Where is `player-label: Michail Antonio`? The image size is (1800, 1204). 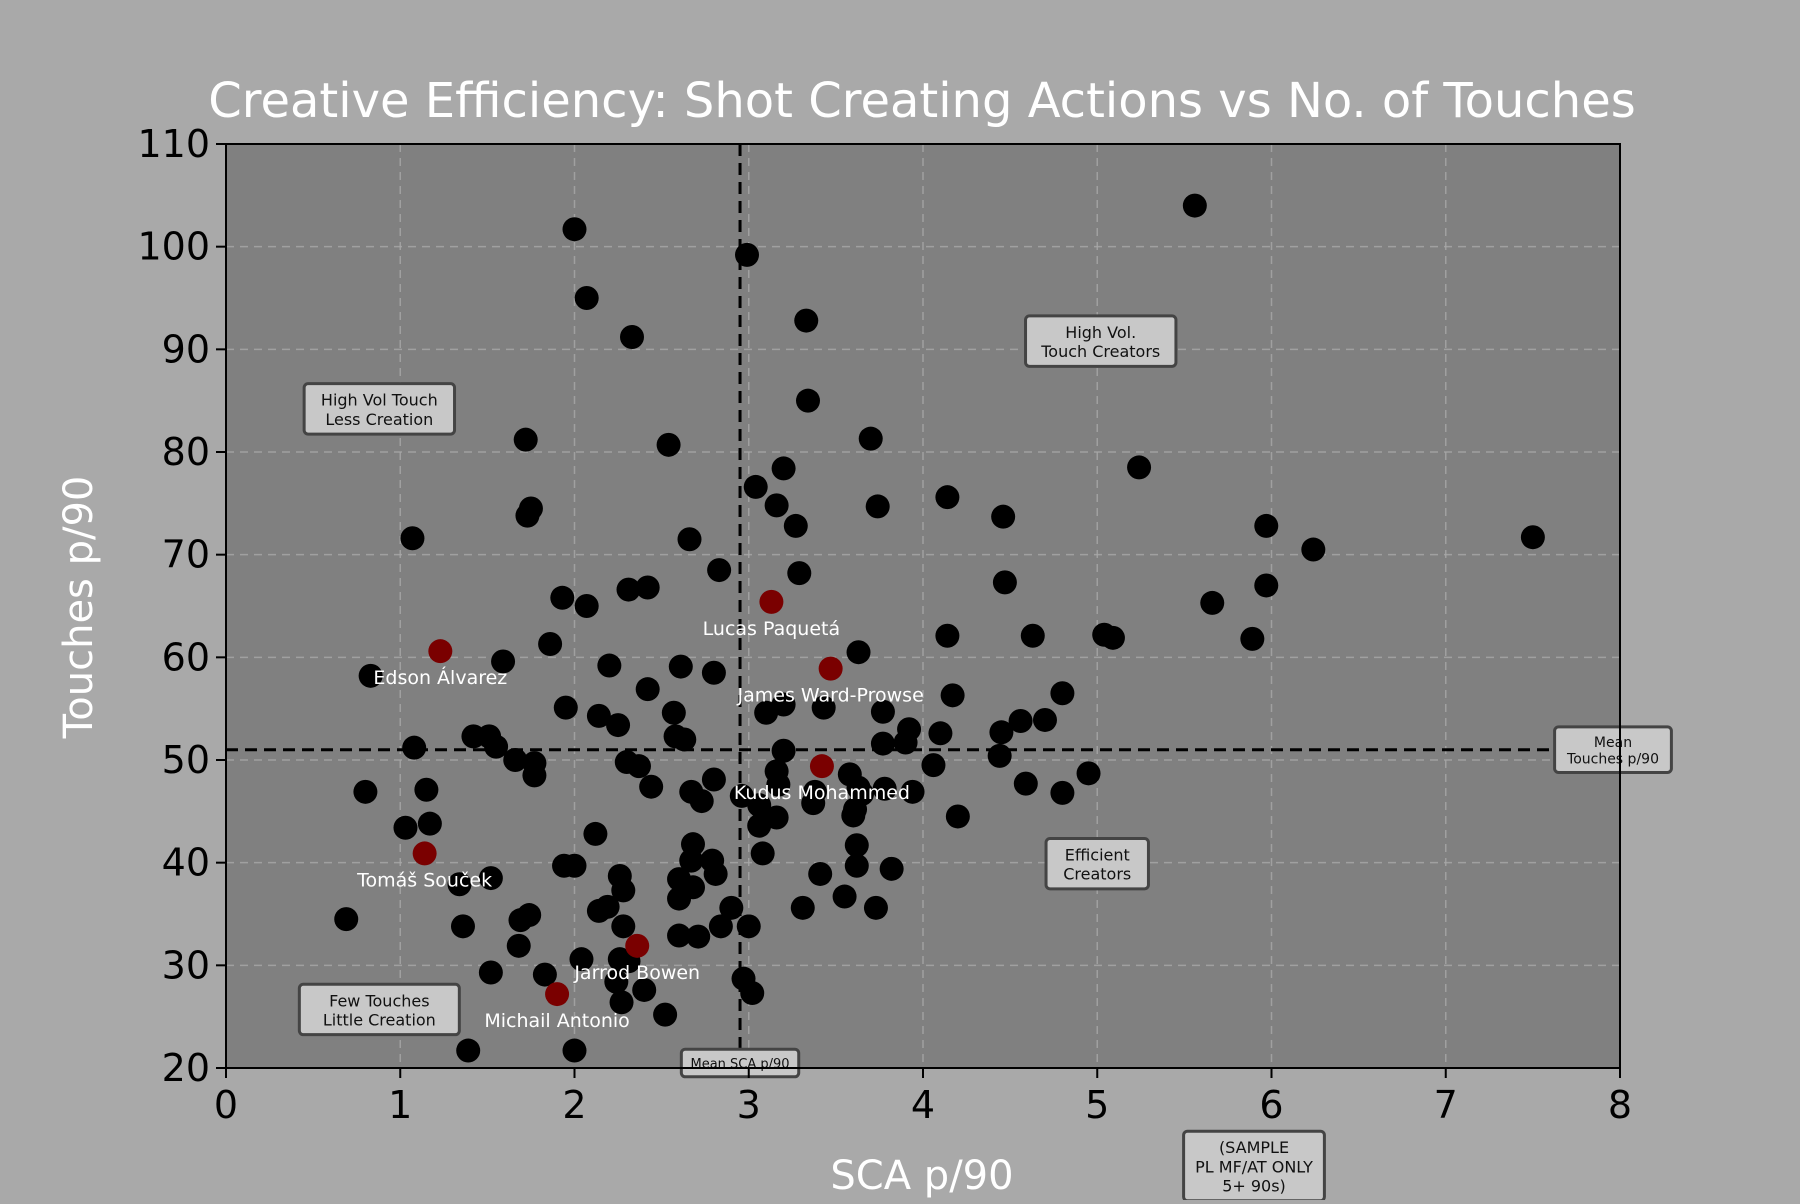
player-label: Michail Antonio is located at coordinates (556, 1021).